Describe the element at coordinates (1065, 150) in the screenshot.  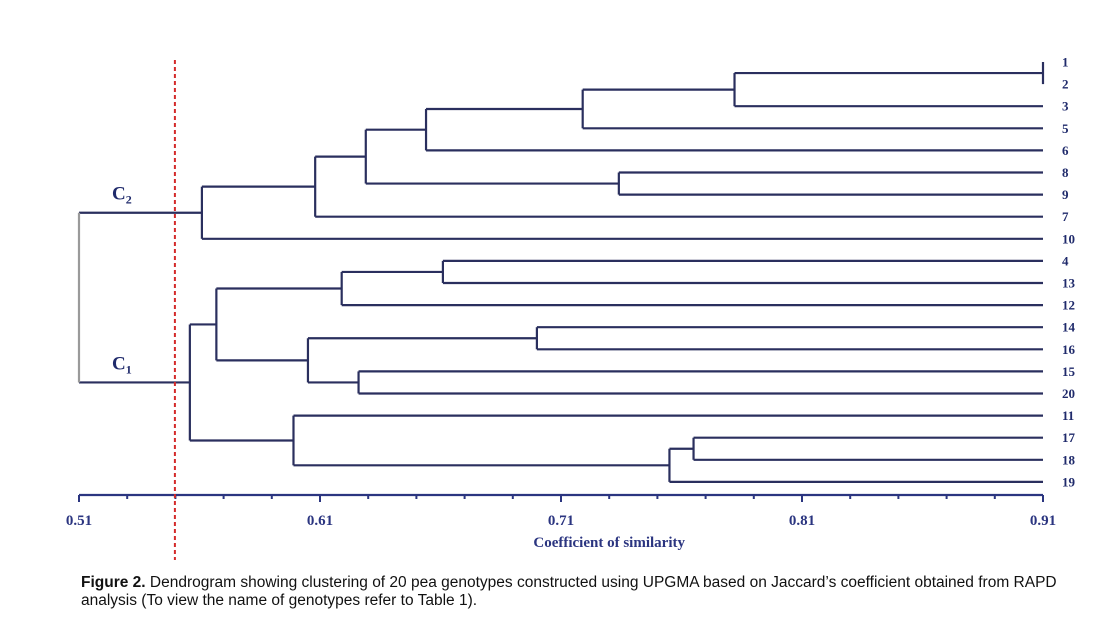
I see `leaf-label-6: 6` at that location.